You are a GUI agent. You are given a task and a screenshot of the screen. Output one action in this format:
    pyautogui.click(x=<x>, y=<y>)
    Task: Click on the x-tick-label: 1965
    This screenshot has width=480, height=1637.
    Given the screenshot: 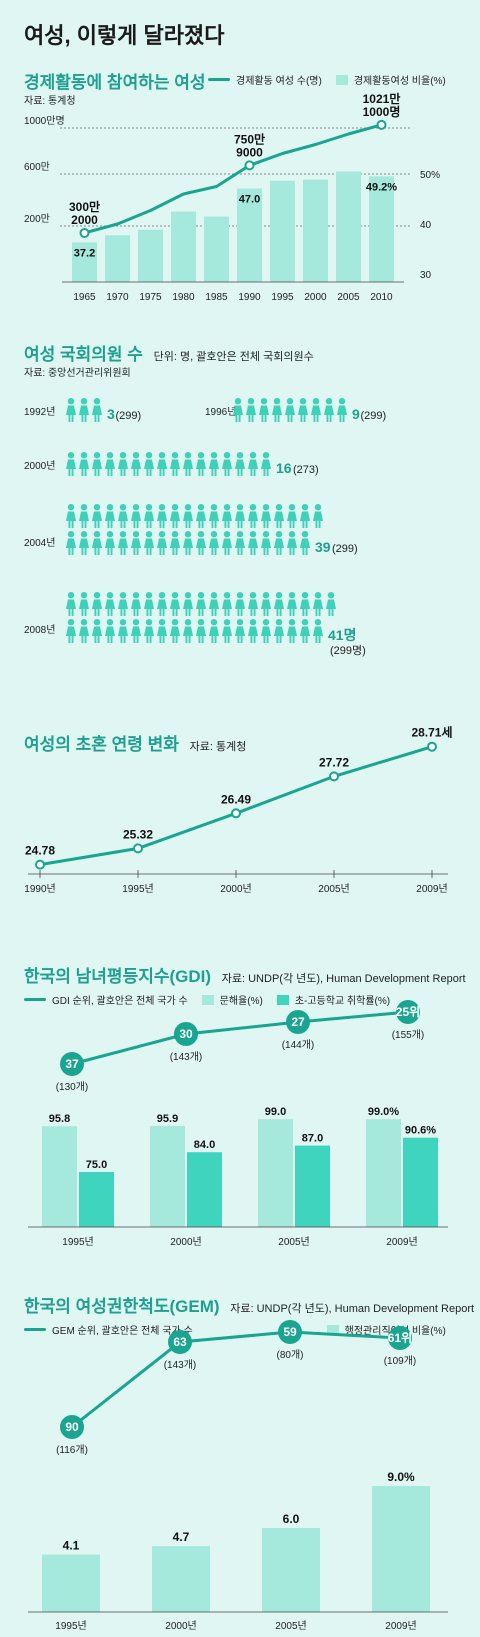 What is the action you would take?
    pyautogui.click(x=84, y=297)
    